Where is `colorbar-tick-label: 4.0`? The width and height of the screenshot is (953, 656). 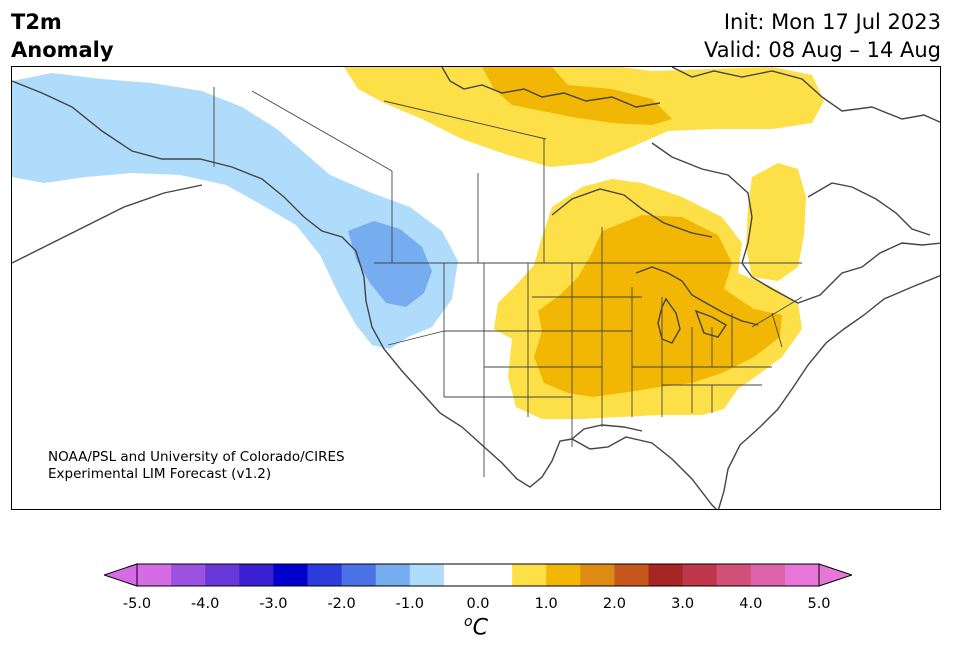 colorbar-tick-label: 4.0 is located at coordinates (751, 604).